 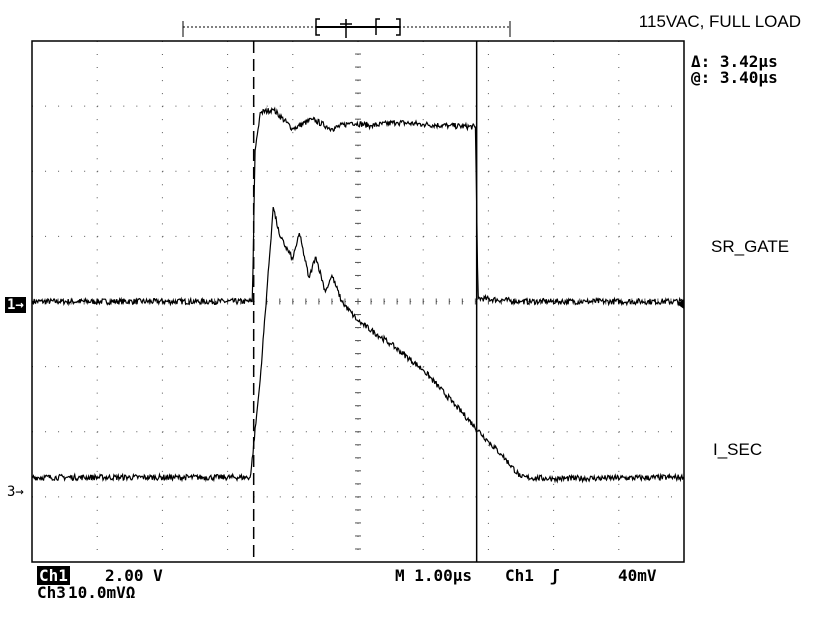 What do you see at coordinates (15, 305) in the screenshot?
I see `ch1-marker: 1→` at bounding box center [15, 305].